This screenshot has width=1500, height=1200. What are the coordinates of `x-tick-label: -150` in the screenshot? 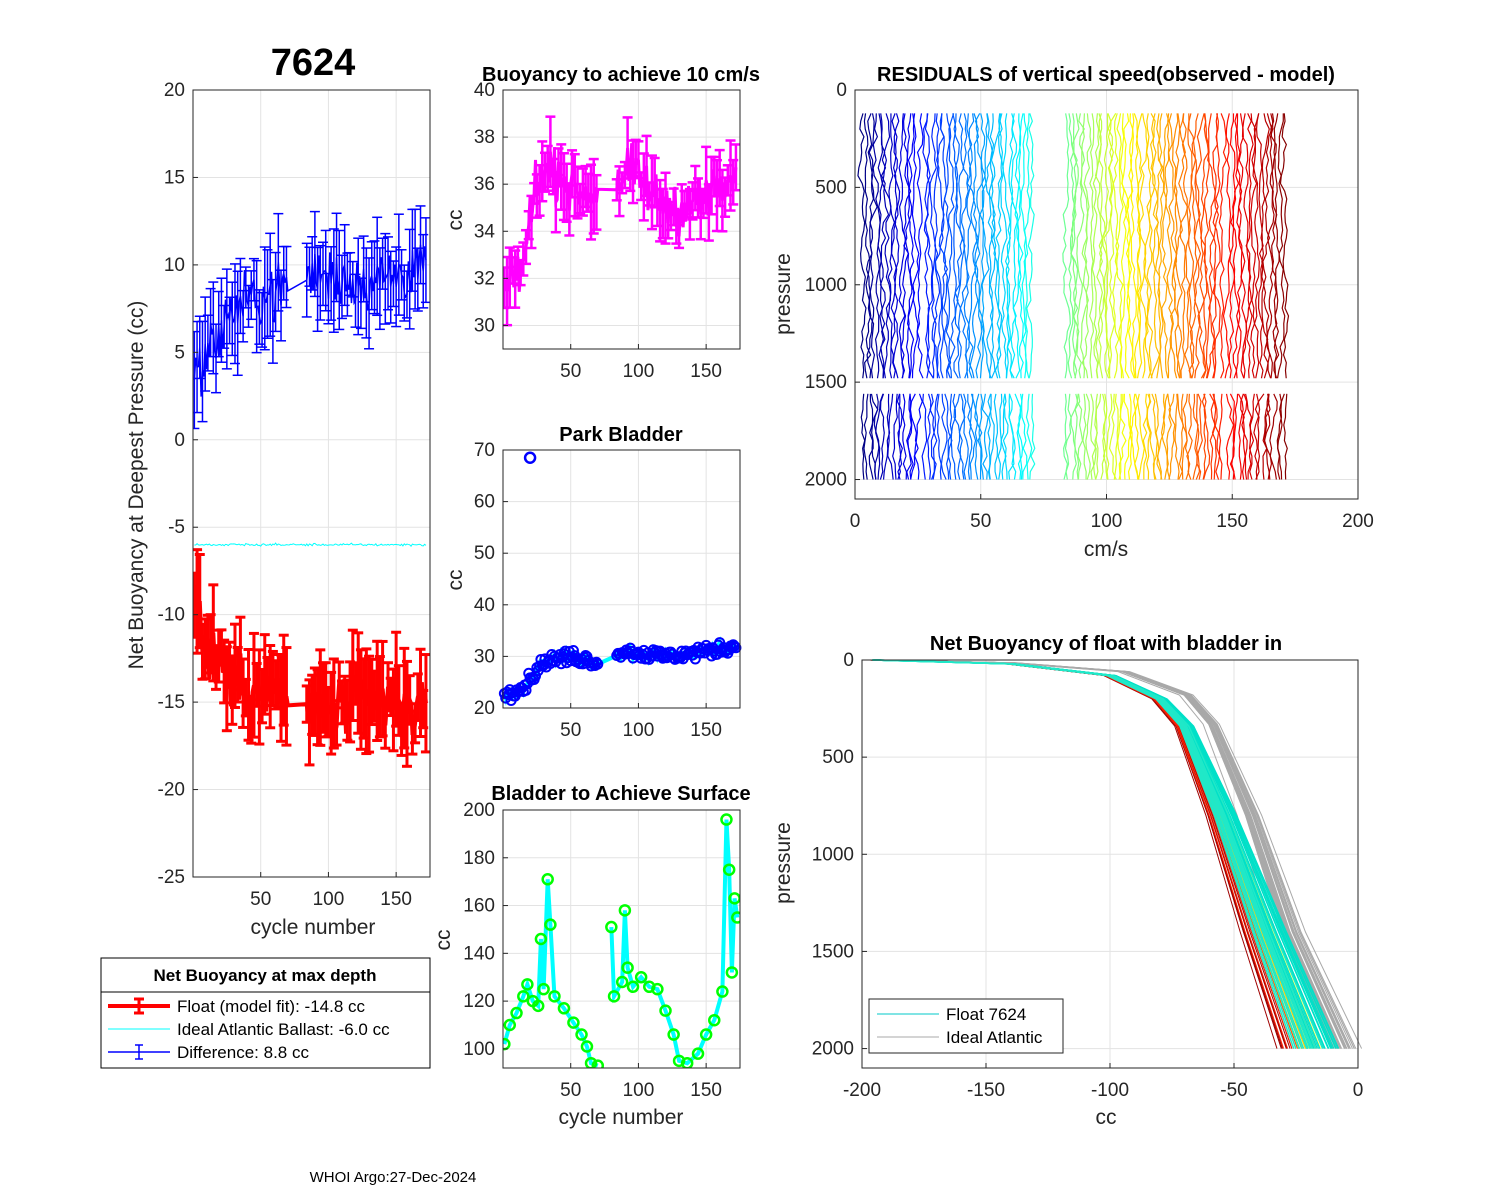 It's located at (986, 1090).